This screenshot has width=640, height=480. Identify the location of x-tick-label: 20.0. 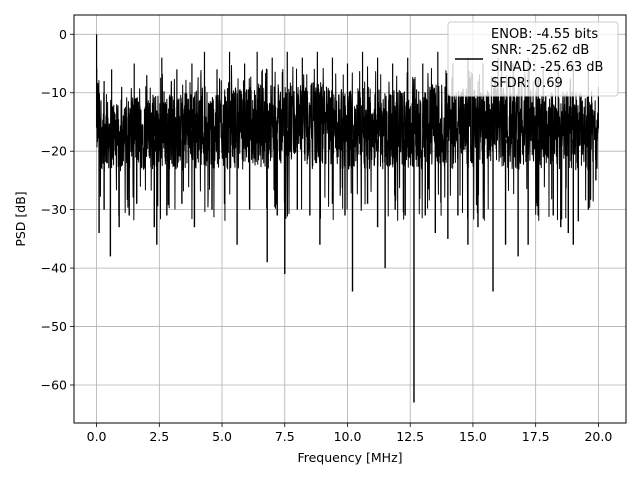
(598, 436).